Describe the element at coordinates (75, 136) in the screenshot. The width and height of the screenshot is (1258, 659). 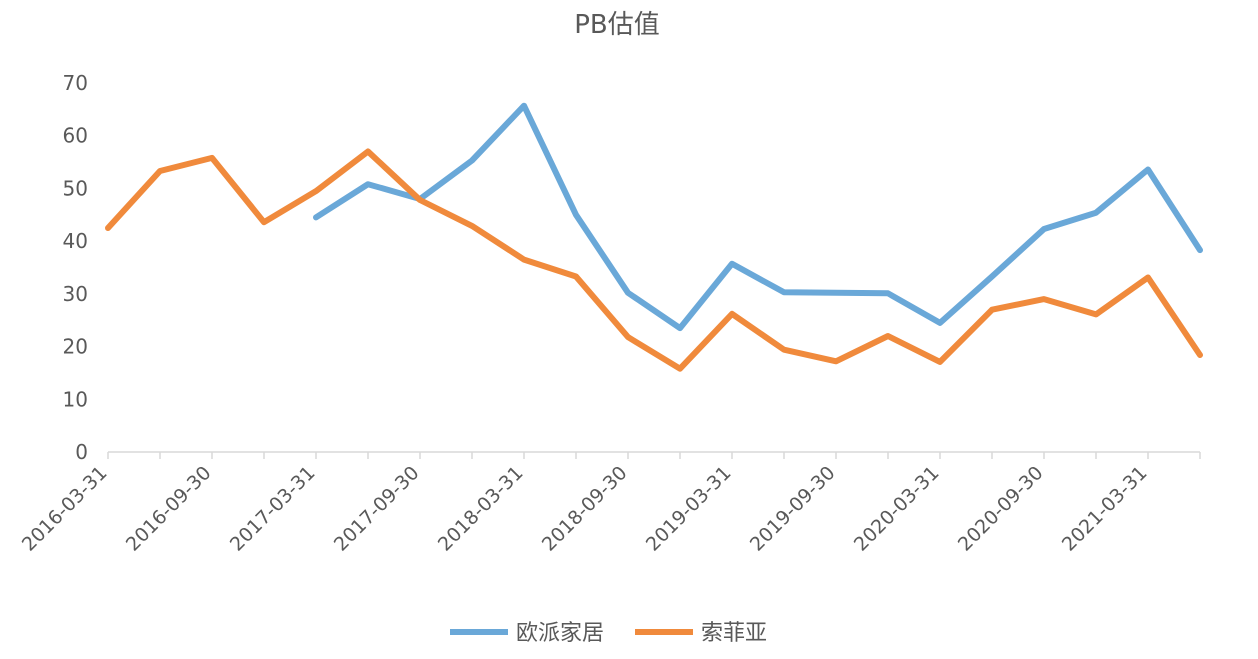
I see `y-tick-label: 60` at that location.